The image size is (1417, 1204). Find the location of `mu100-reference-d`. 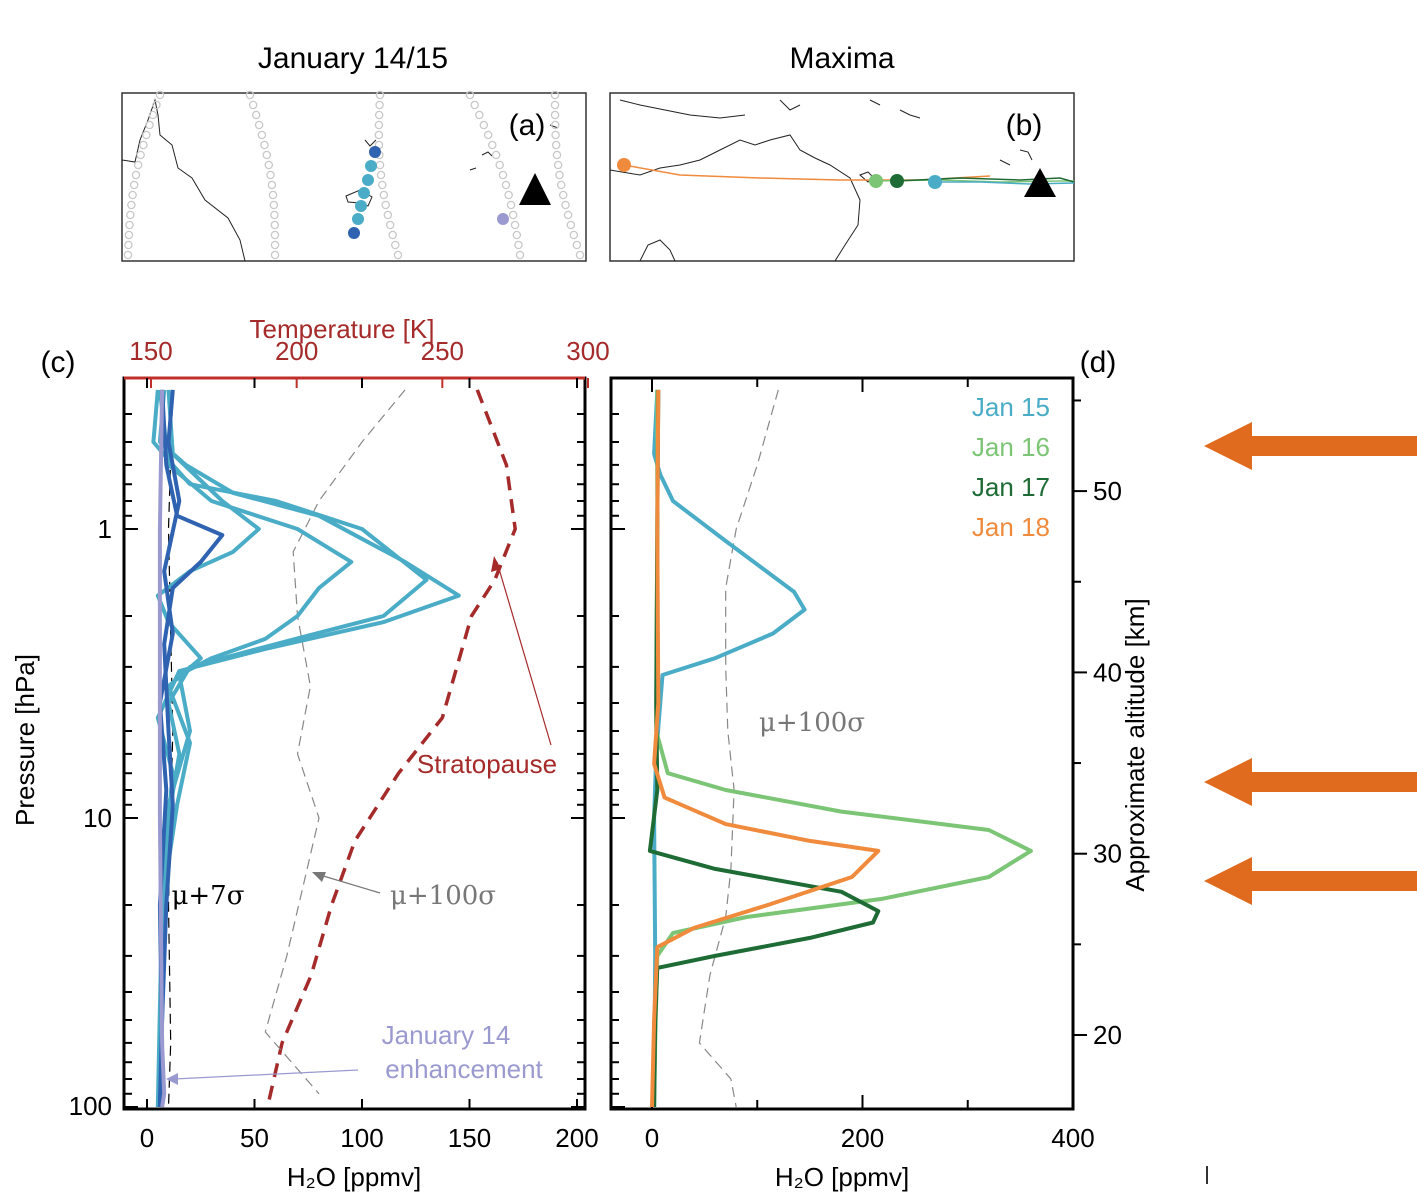

mu100-reference-d is located at coordinates (738, 748).